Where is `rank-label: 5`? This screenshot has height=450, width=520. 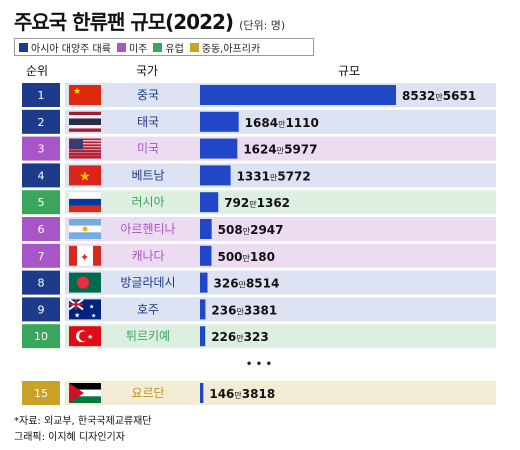 rank-label: 5 is located at coordinates (41, 202).